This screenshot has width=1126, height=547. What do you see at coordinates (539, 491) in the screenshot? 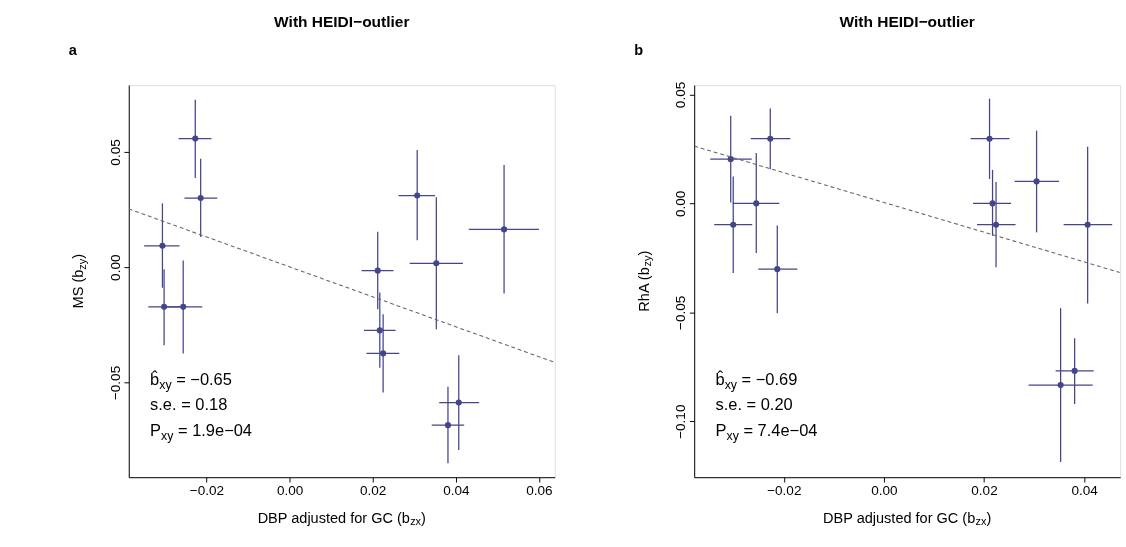
I see `x-tick-label: 0.06` at bounding box center [539, 491].